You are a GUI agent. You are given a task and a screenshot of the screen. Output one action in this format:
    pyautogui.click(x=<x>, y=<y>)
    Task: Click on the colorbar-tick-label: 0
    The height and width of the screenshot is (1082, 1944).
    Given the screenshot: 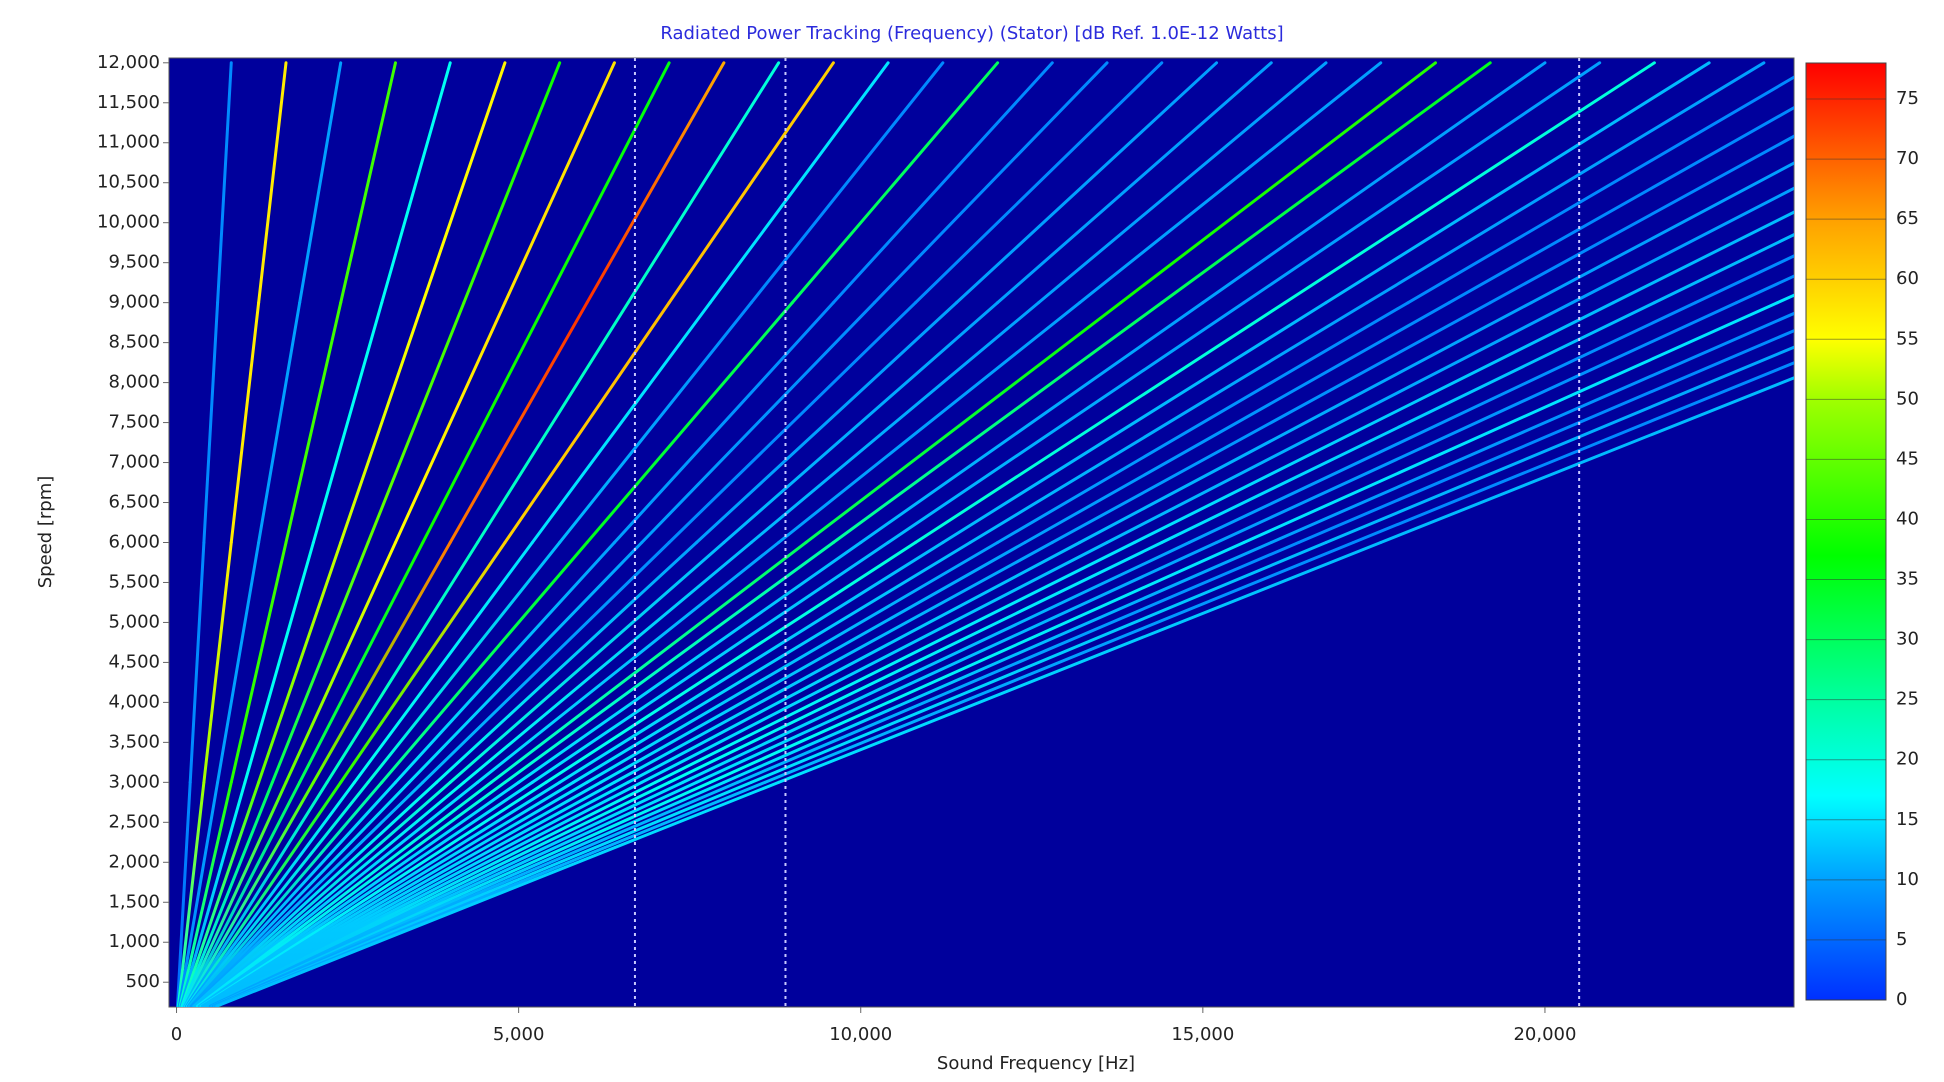 What is the action you would take?
    pyautogui.click(x=1901, y=999)
    